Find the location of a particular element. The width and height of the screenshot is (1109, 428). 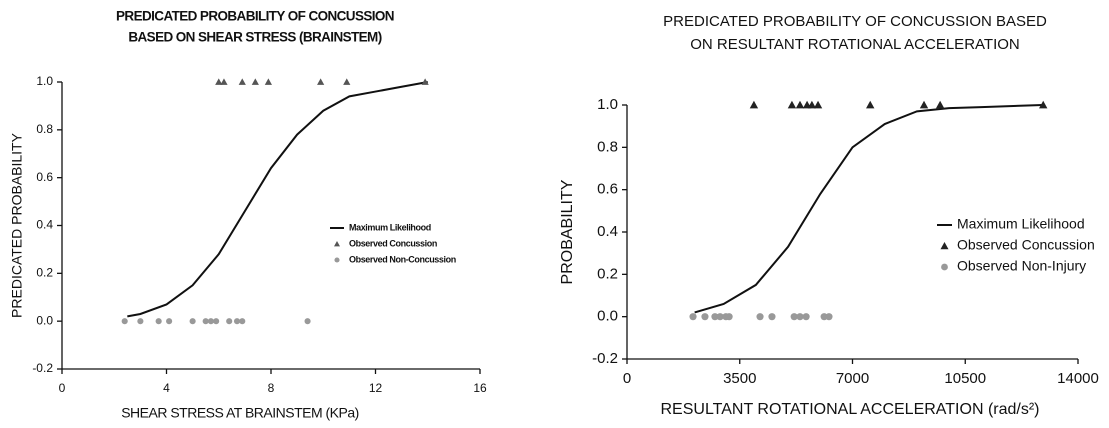

x-tick-label: 14000 is located at coordinates (1078, 378).